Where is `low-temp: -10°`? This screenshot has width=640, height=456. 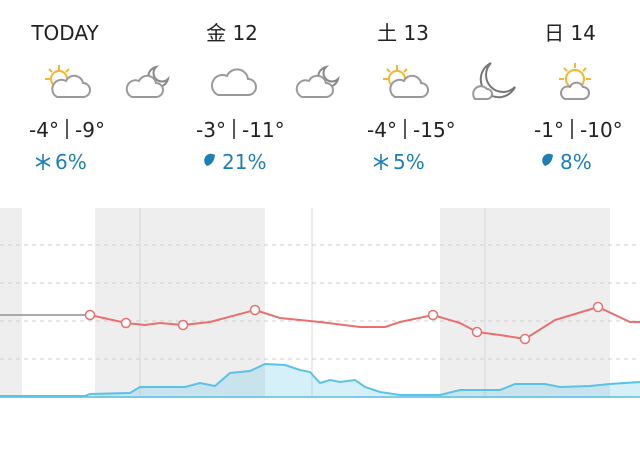 low-temp: -10° is located at coordinates (601, 130).